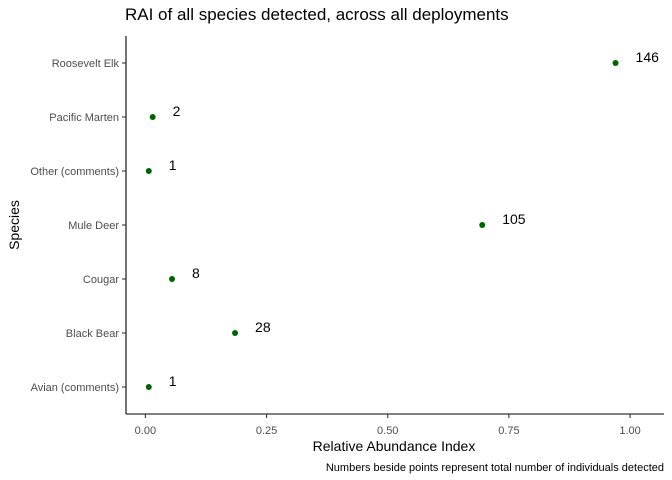 This screenshot has height=480, width=672. What do you see at coordinates (266, 431) in the screenshot?
I see `x-tick-label: 0.25` at bounding box center [266, 431].